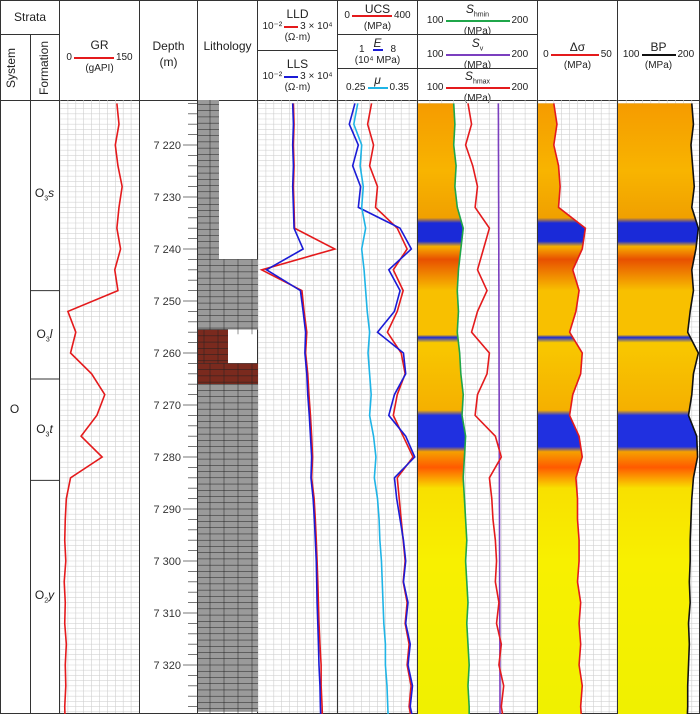 This screenshot has height=714, width=700. What do you see at coordinates (69, 57) in the screenshot?
I see `gr-min: 0` at bounding box center [69, 57].